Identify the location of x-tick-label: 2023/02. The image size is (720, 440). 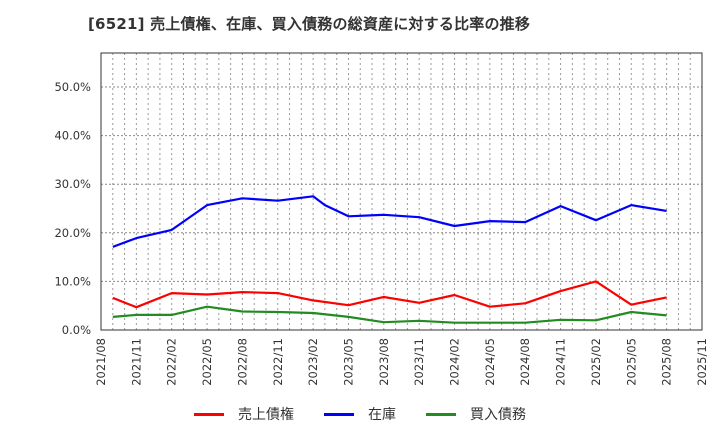
(313, 362).